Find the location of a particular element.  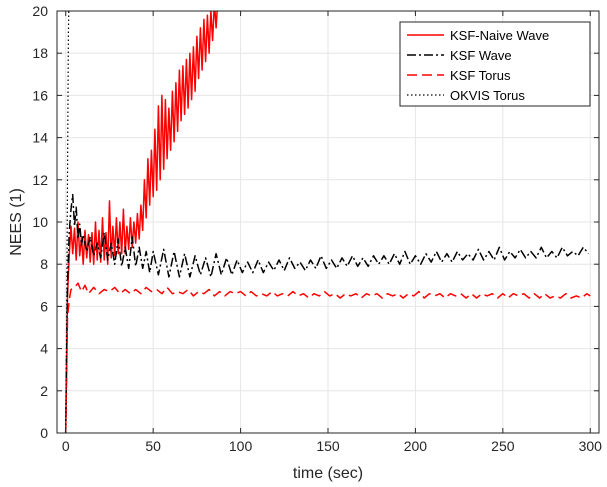

y-tick-label: 4 is located at coordinates (44, 349).